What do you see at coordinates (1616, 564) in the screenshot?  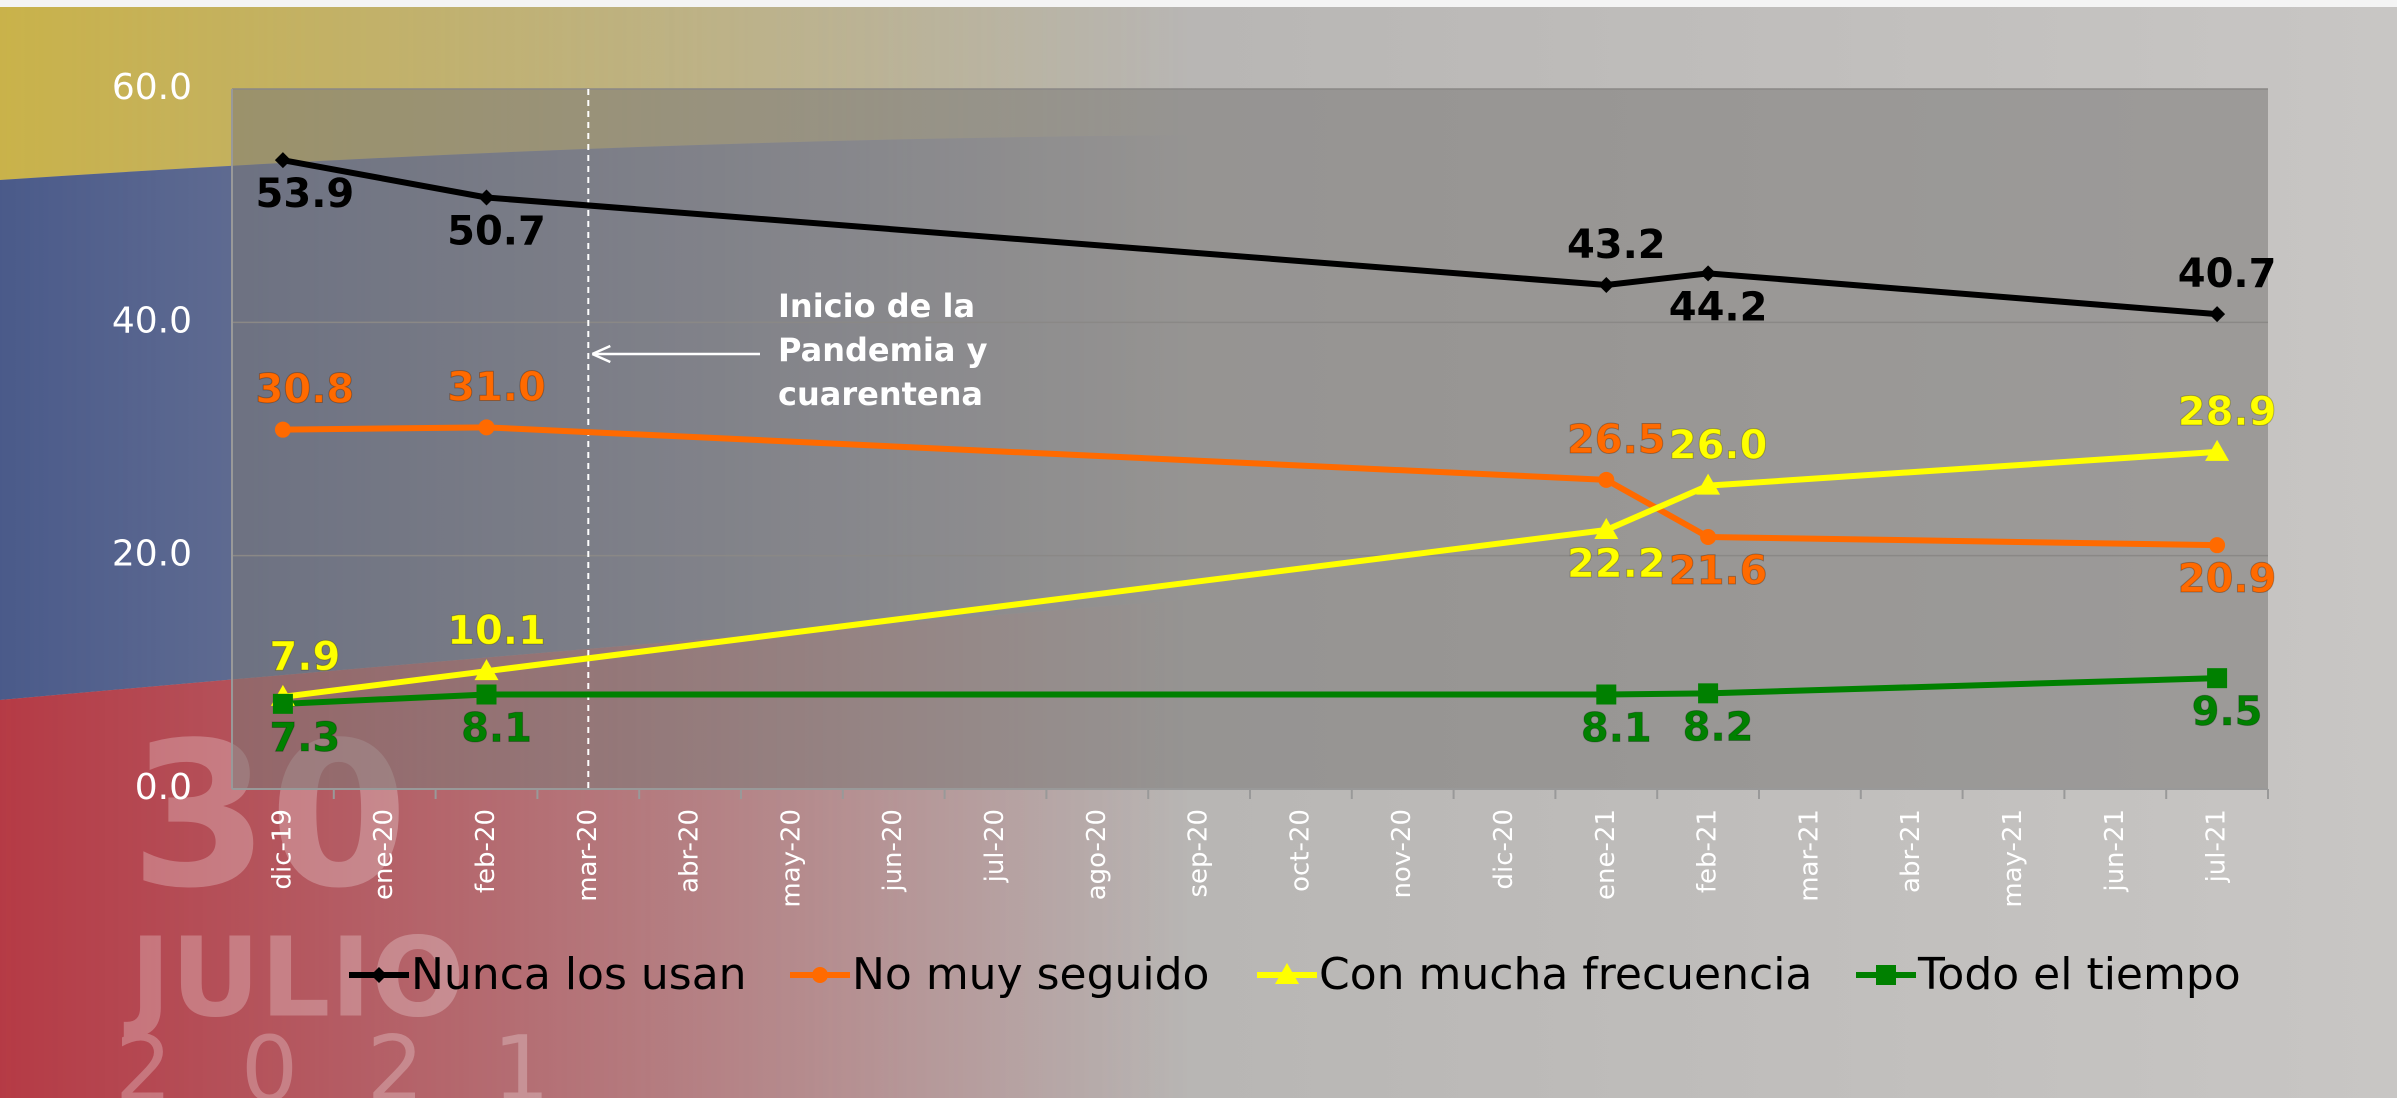 I see `data-label: 22.2` at bounding box center [1616, 564].